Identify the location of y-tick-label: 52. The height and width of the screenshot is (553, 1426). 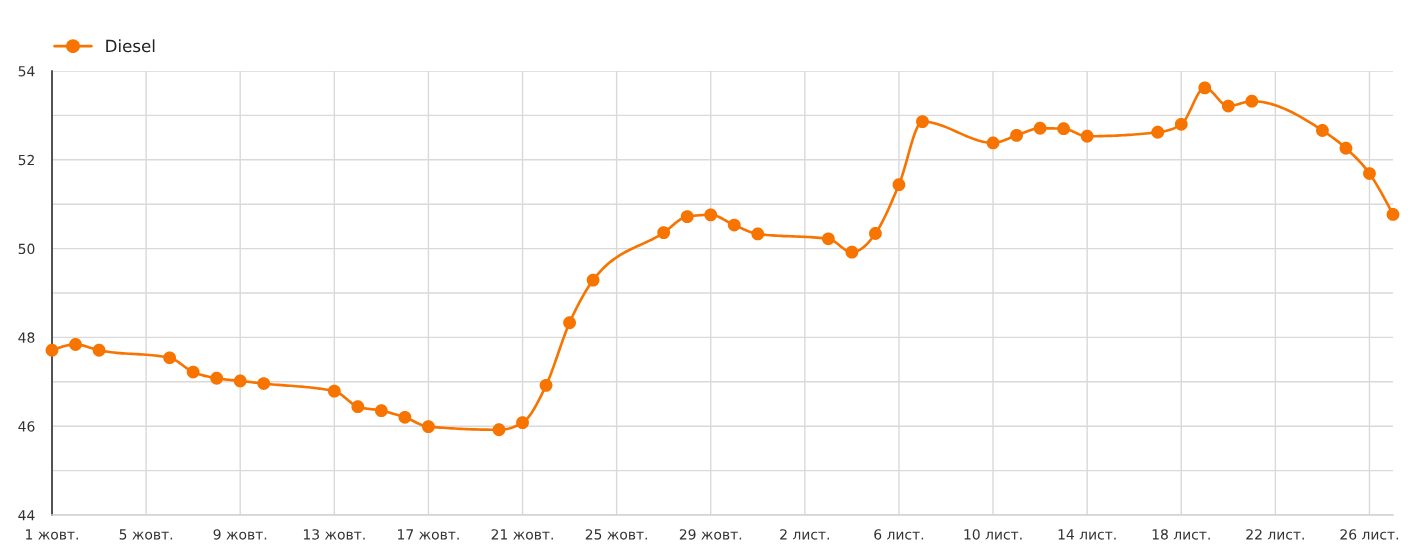
(26, 160).